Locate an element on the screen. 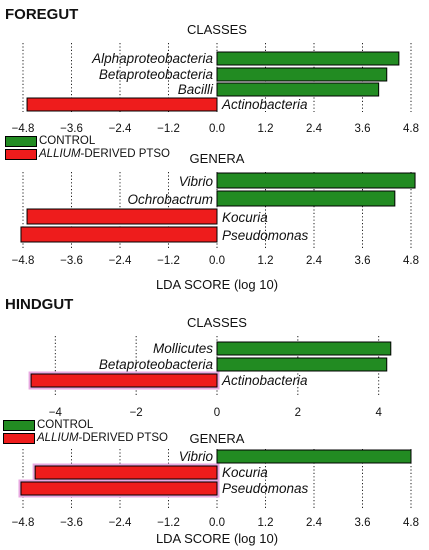 This screenshot has width=429, height=550. tick-label: −4 is located at coordinates (56, 413).